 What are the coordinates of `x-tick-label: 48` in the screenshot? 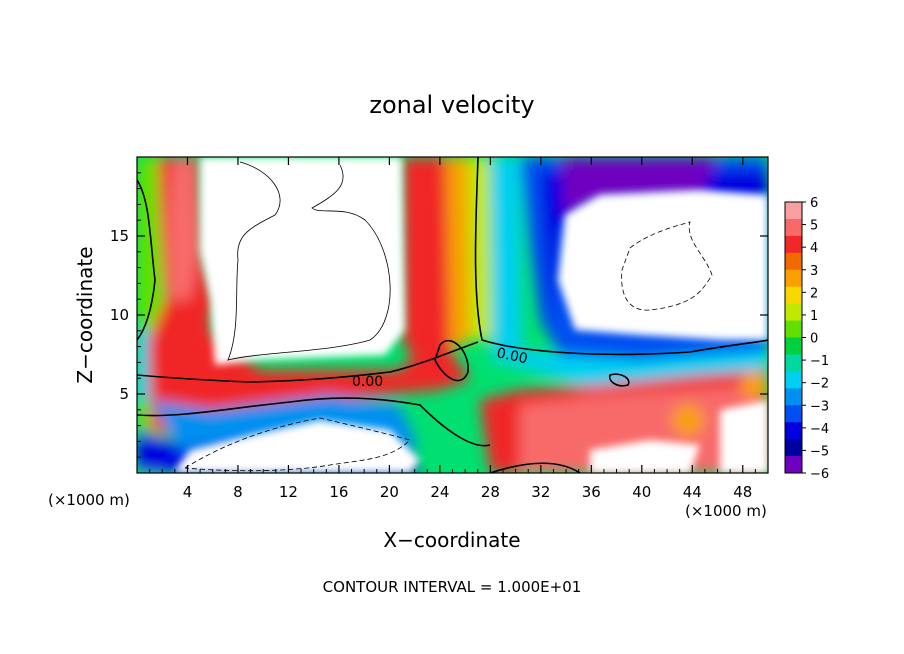 It's located at (742, 492).